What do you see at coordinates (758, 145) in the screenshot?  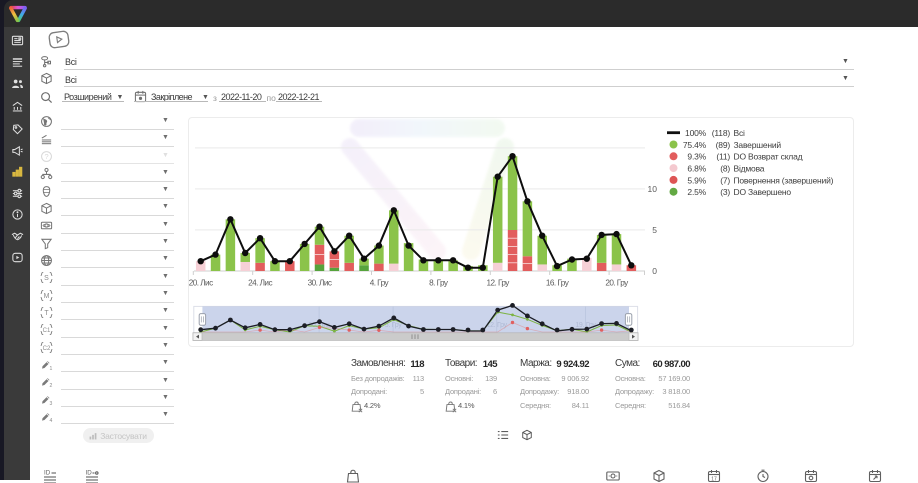 I see `svg-text: Завершений` at bounding box center [758, 145].